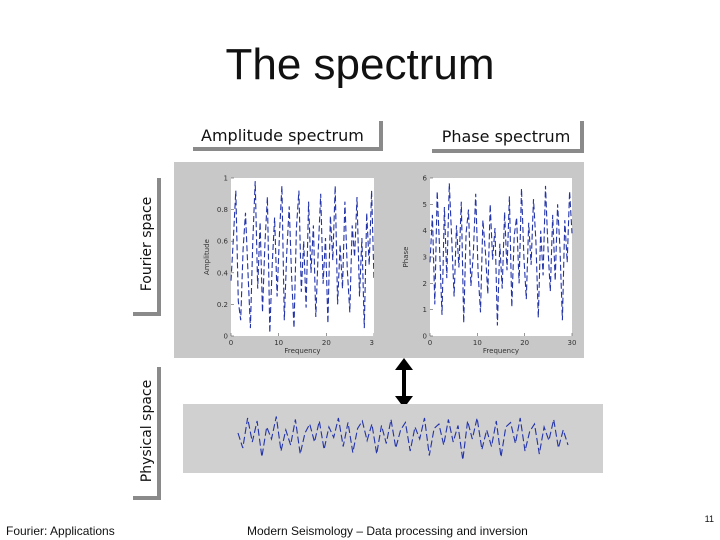  I want to click on amplitude-x-tick-label: 30, so click(372, 343).